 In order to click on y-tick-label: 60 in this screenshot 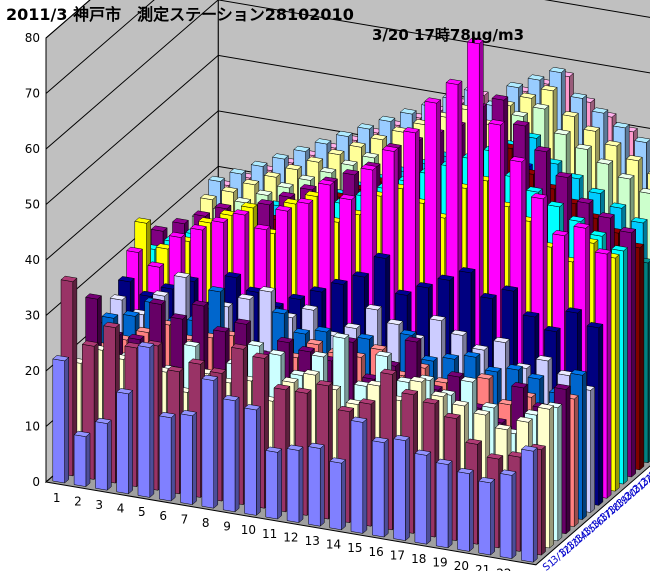, I will do `click(32, 149)`.